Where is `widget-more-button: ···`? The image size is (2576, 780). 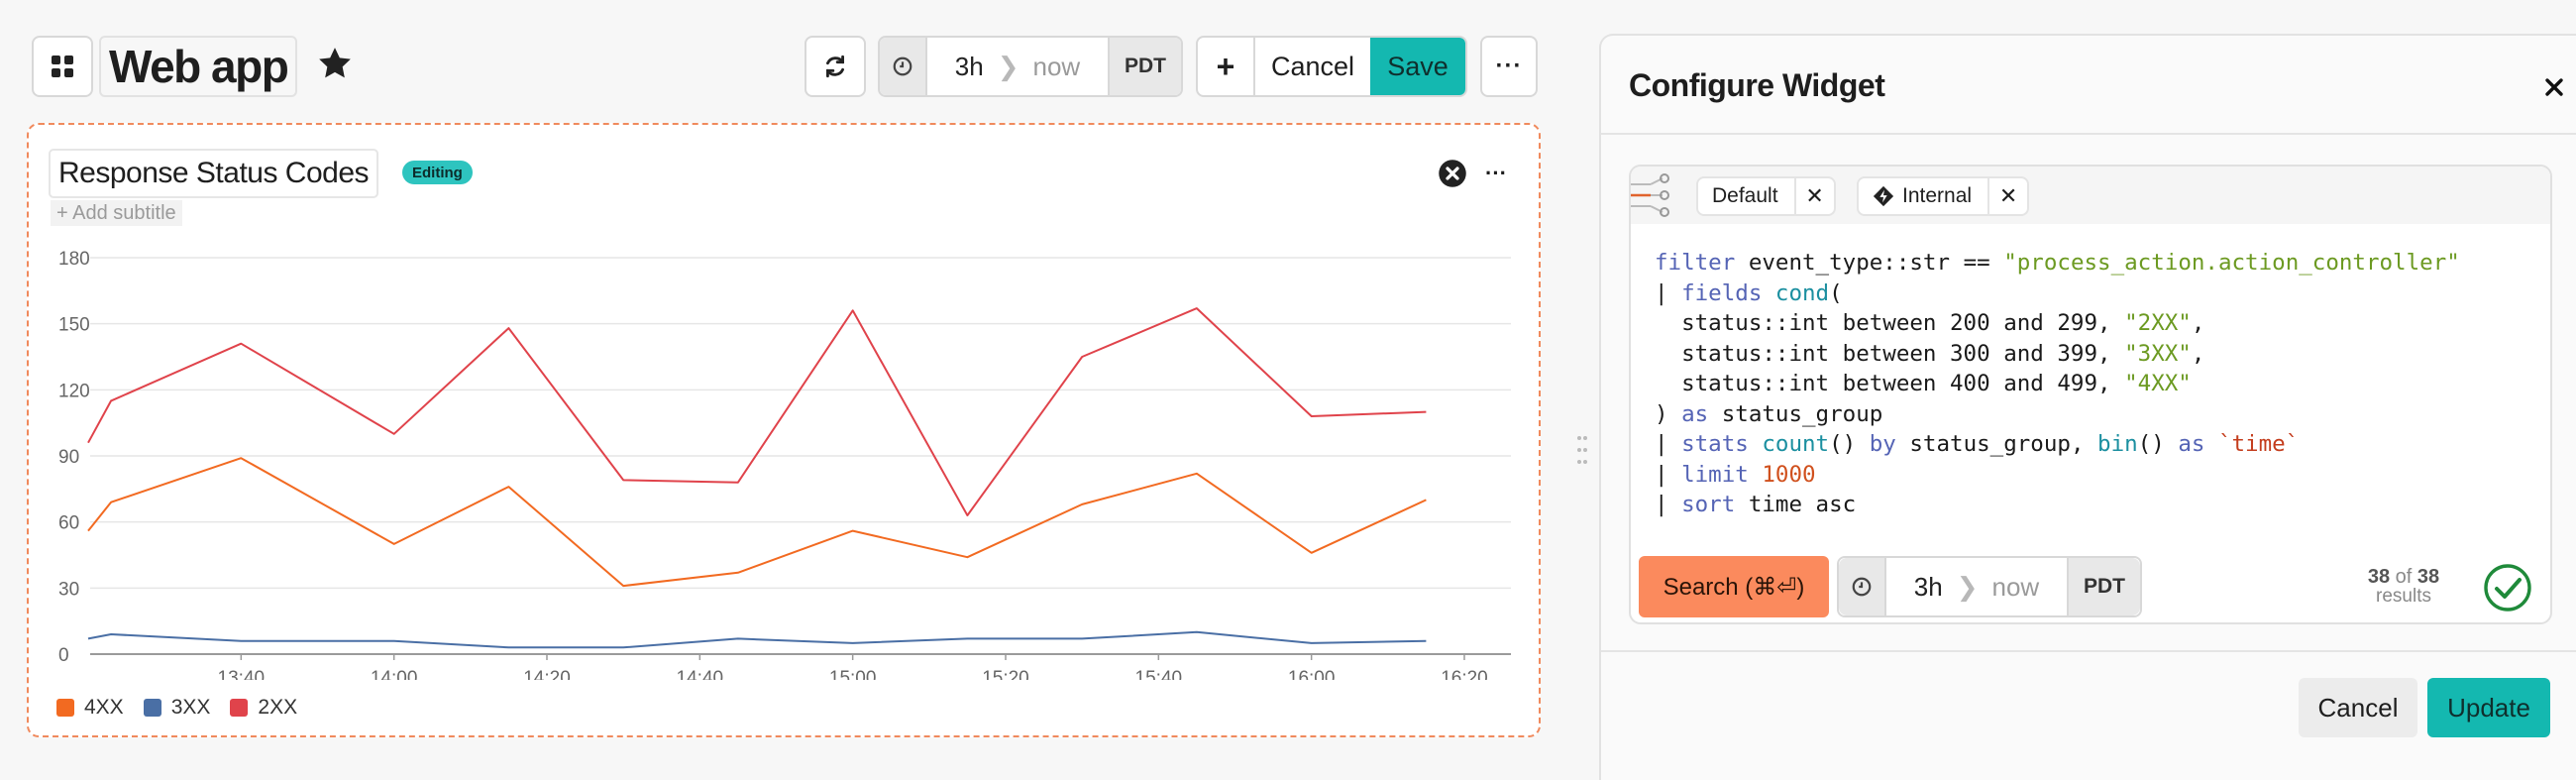 widget-more-button: ··· is located at coordinates (1496, 173).